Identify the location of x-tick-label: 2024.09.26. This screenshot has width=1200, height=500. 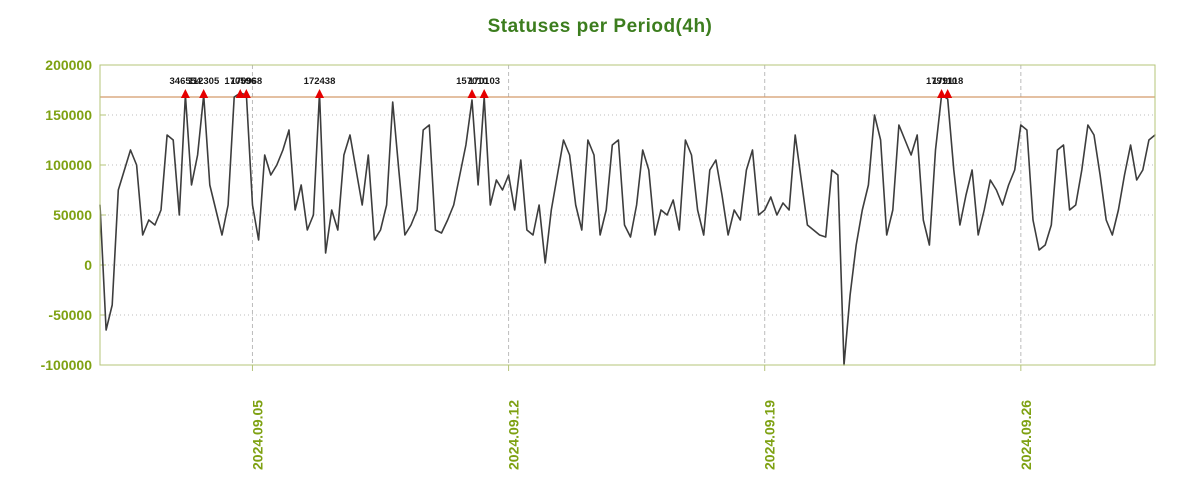
(1026, 435).